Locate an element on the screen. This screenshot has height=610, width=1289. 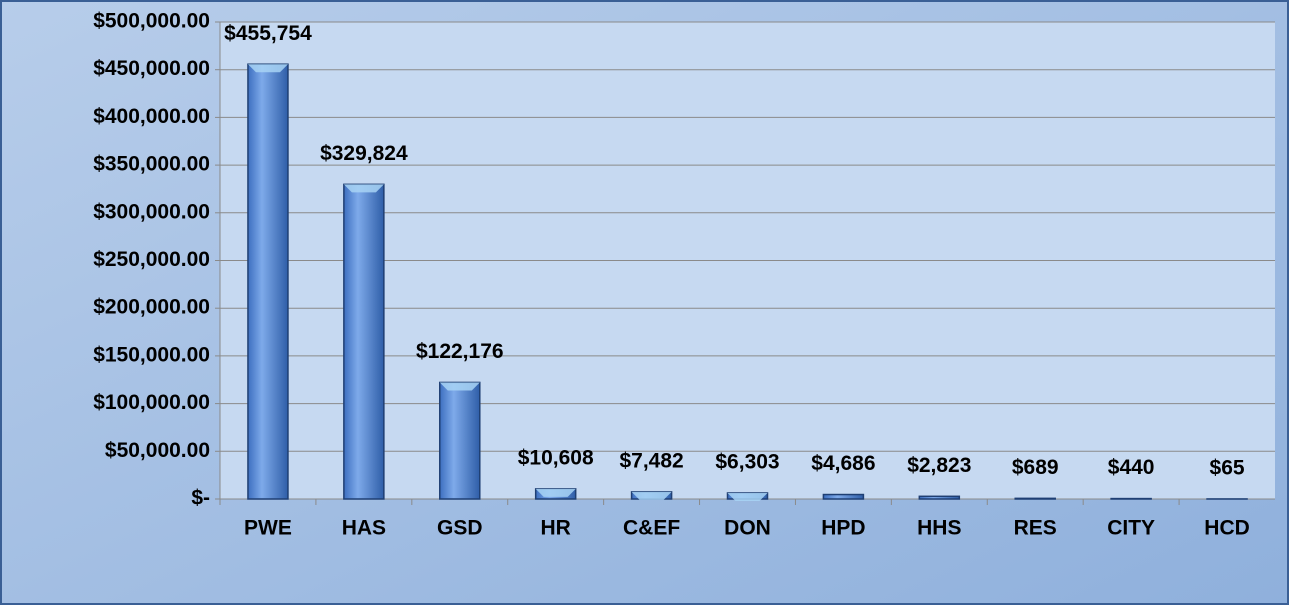
data-label: $440 is located at coordinates (1131, 467).